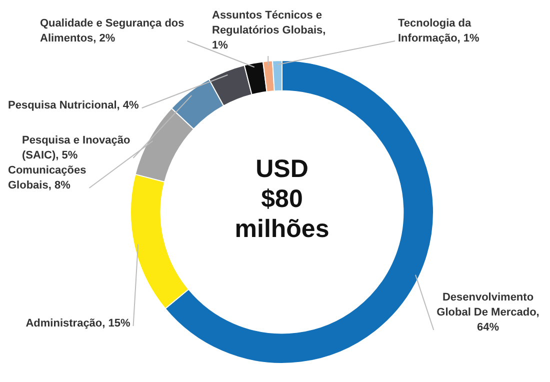  I want to click on text: USD $80 milhões, so click(282, 198).